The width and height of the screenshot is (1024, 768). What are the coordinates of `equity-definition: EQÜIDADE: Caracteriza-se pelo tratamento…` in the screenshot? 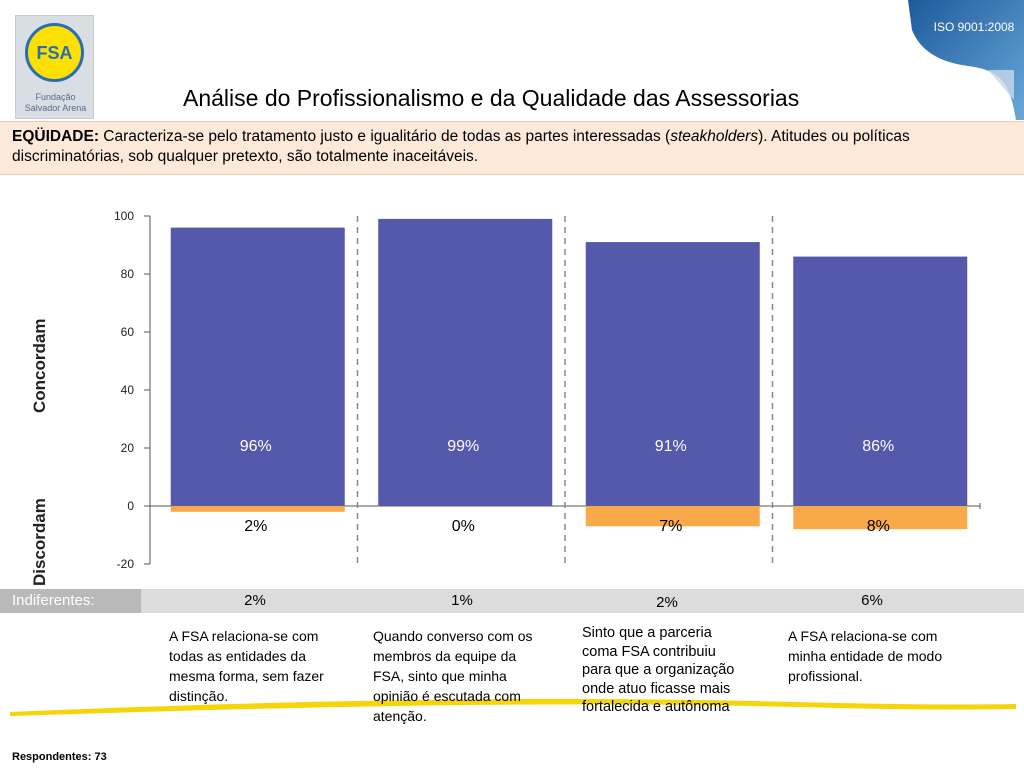 It's located at (512, 148).